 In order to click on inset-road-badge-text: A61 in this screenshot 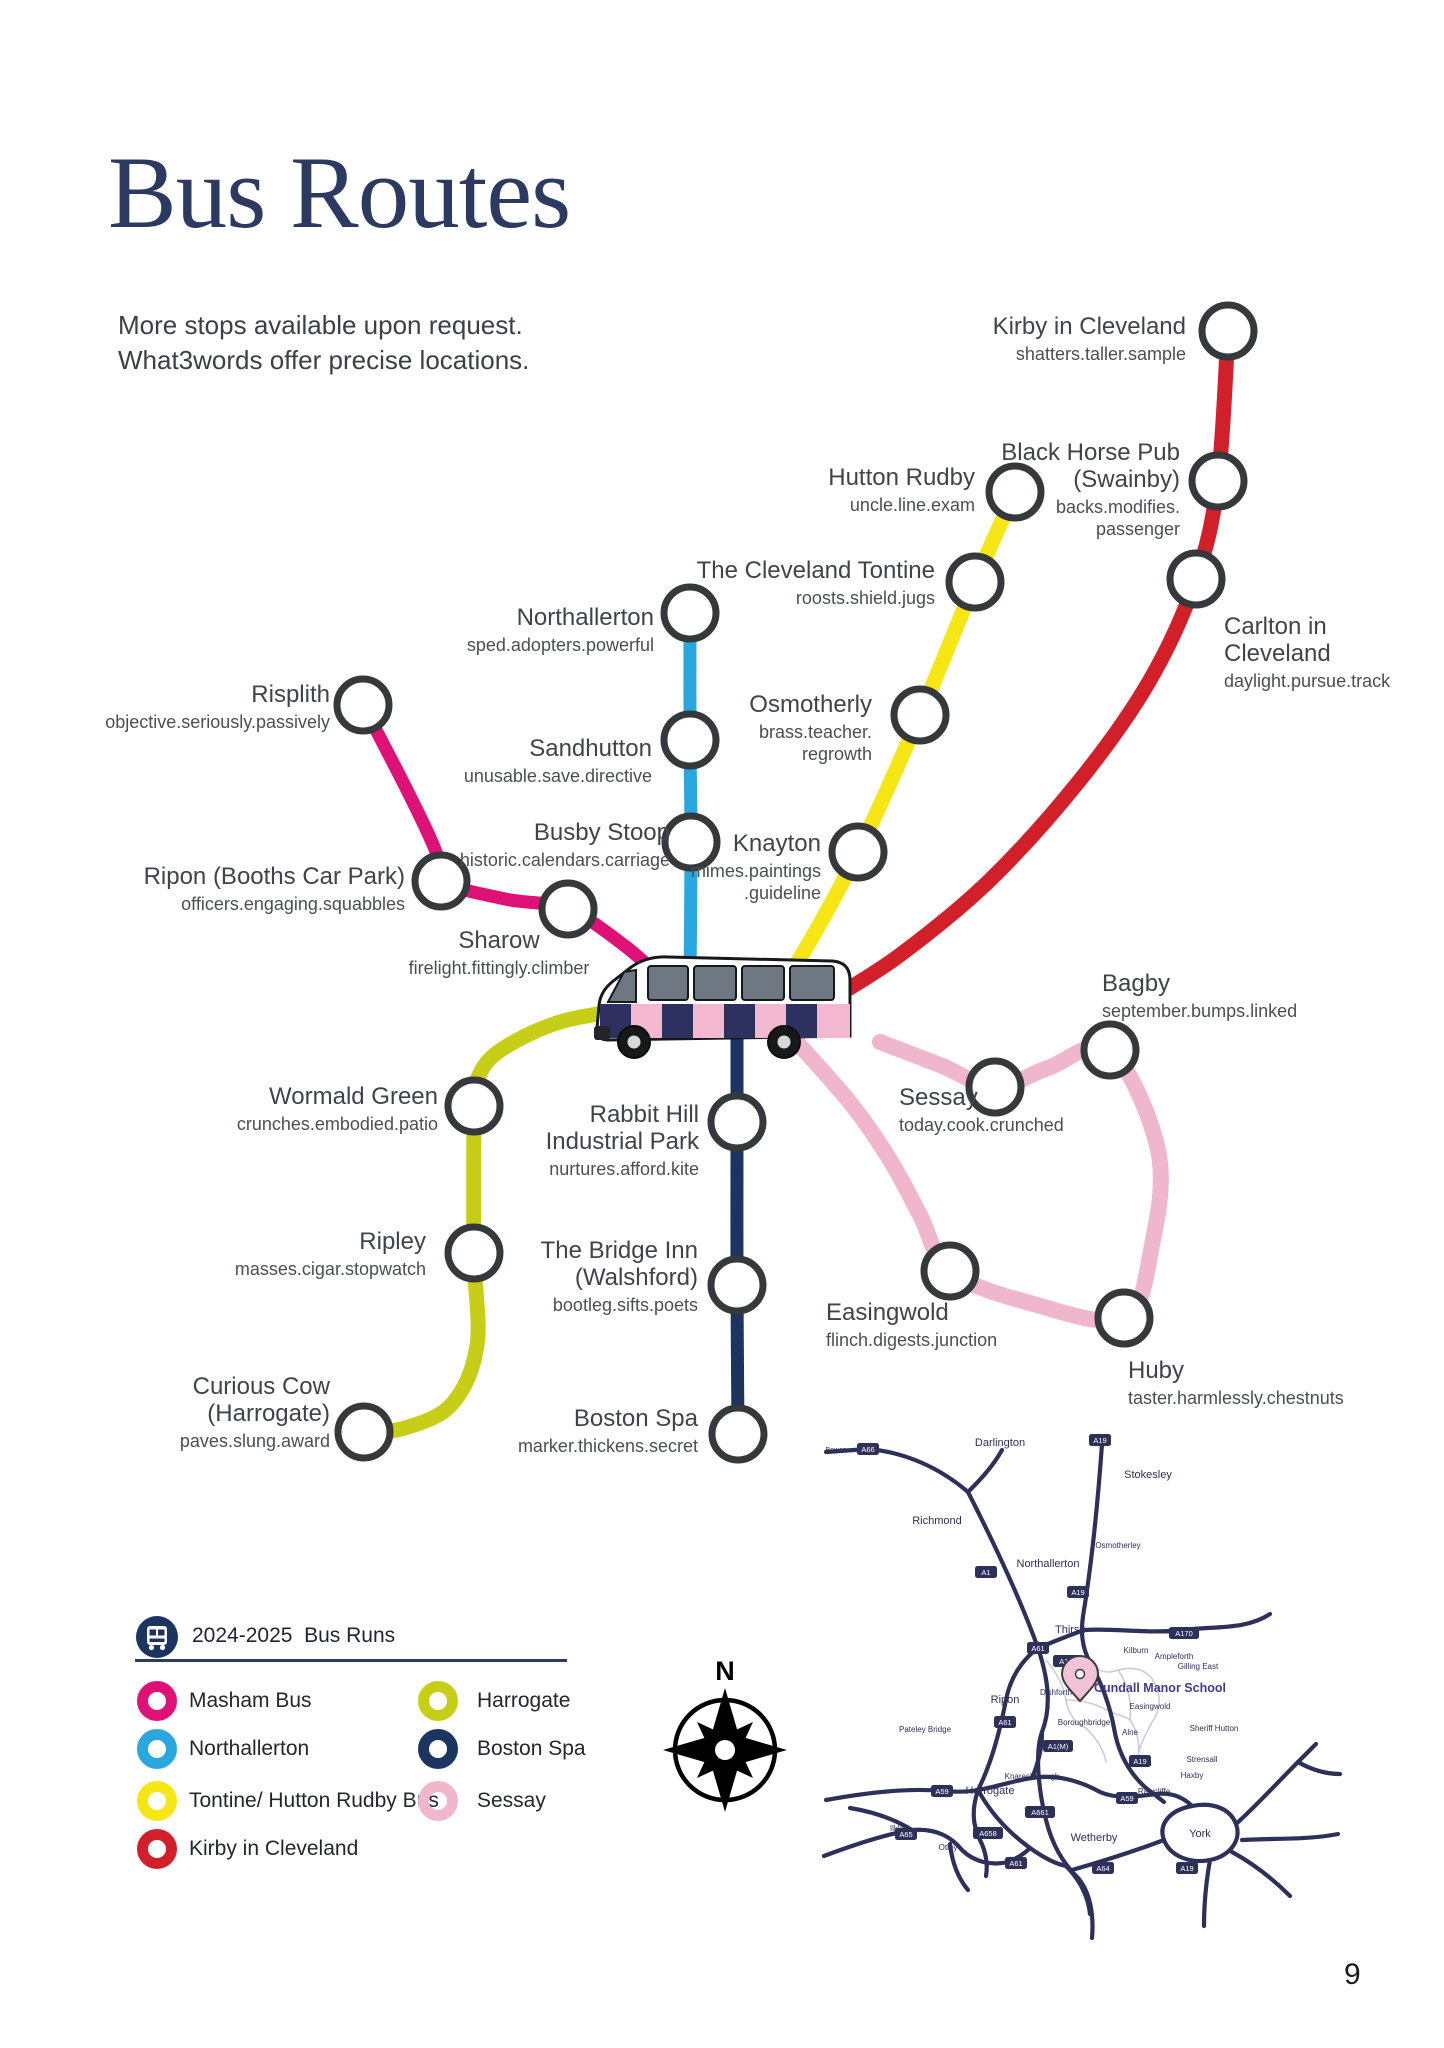, I will do `click(1004, 1722)`.